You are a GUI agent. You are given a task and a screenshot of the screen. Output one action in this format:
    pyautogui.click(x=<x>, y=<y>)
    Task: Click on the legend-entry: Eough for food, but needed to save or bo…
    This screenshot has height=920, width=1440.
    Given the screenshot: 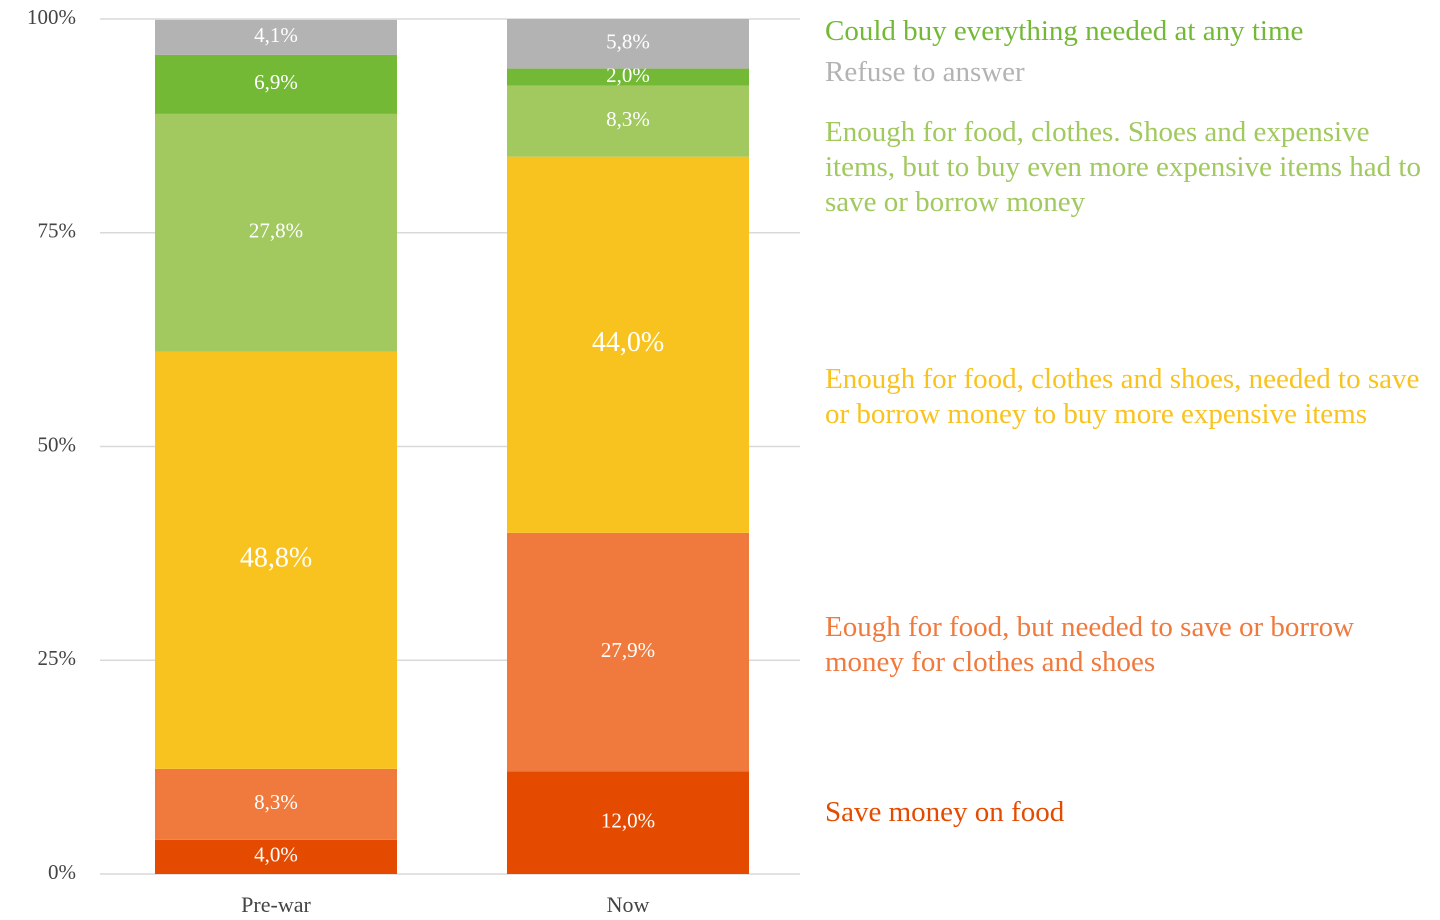 What is the action you would take?
    pyautogui.click(x=1090, y=644)
    